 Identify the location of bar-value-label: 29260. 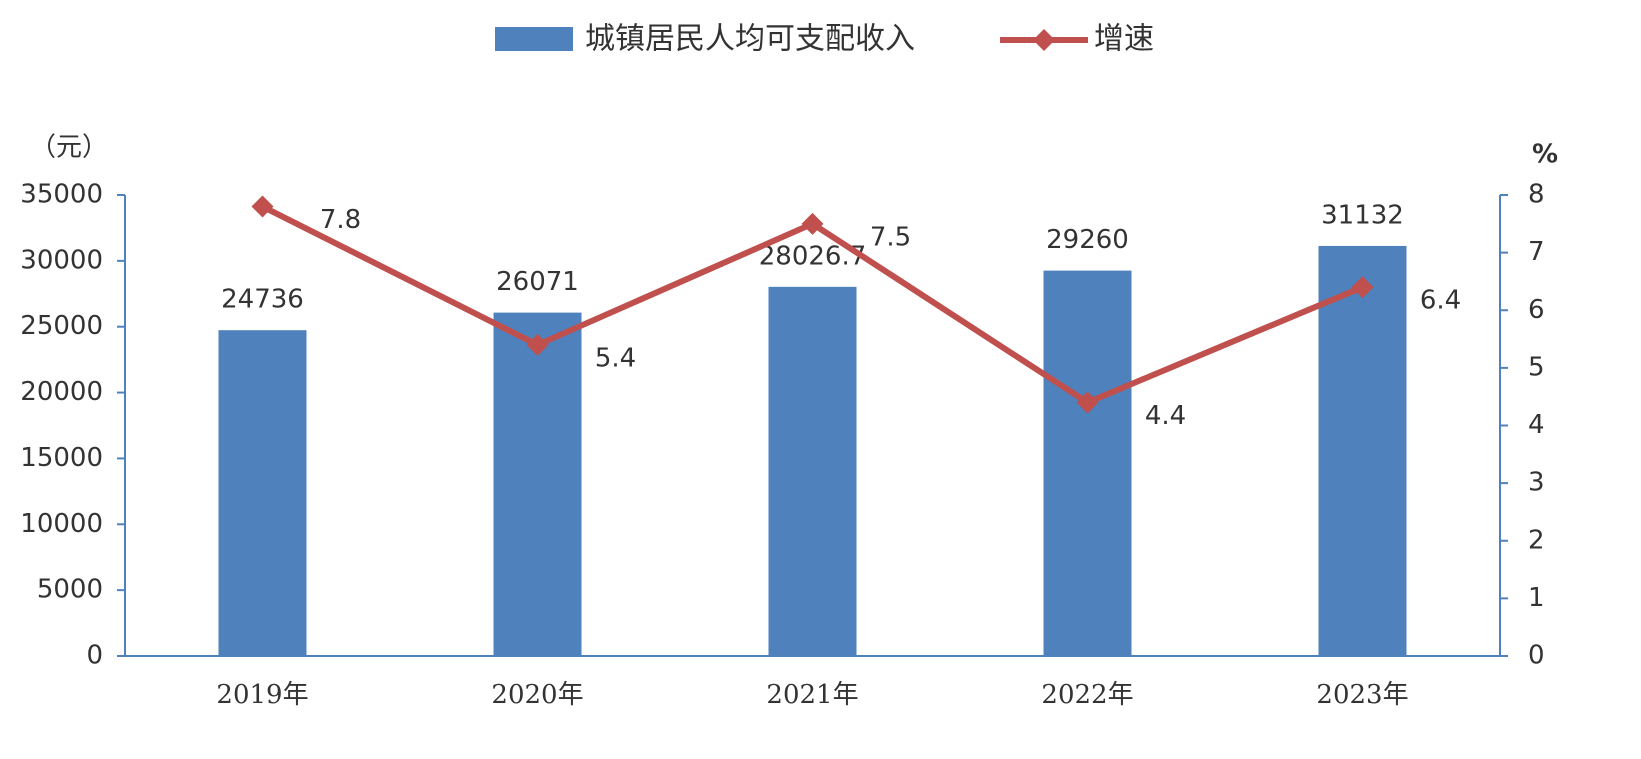
(1087, 240).